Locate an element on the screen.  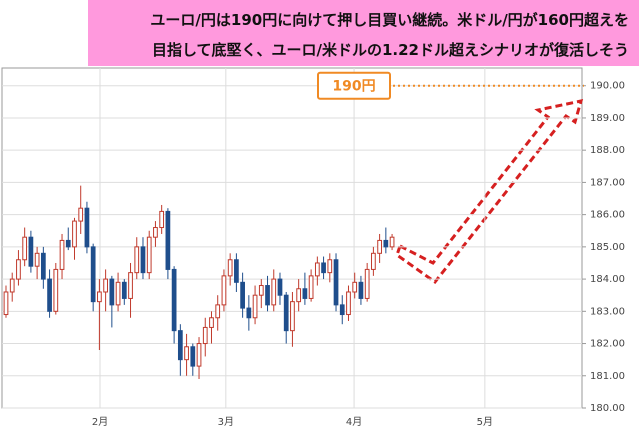
x-tick-label: 2月 is located at coordinates (100, 422).